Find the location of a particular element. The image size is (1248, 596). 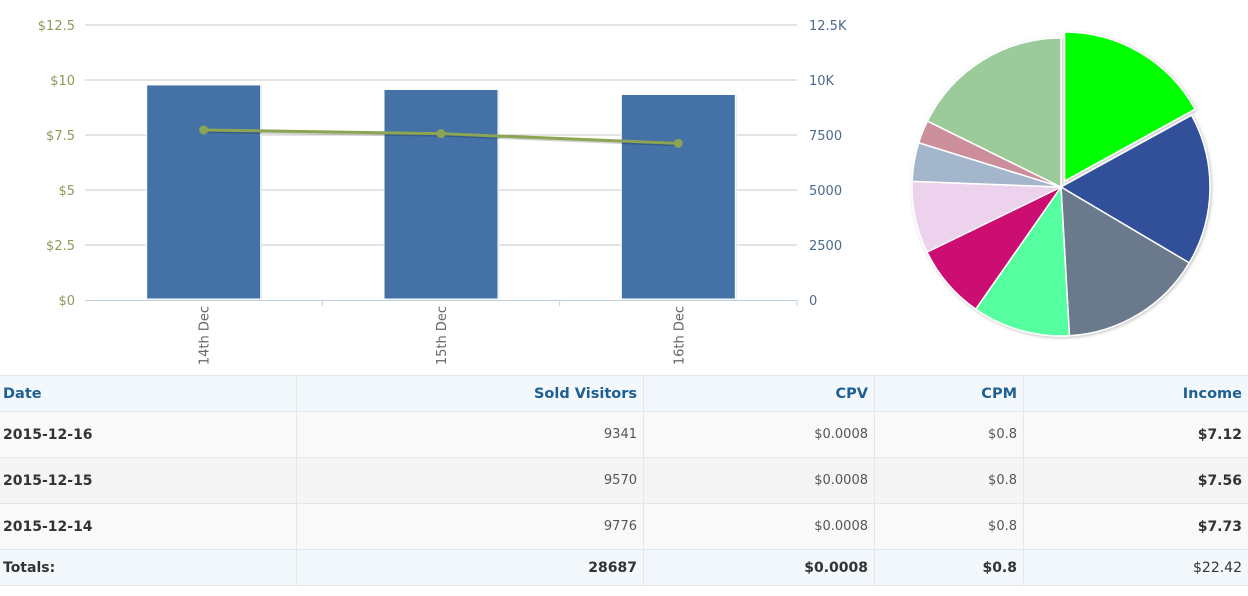

right-axis: 0 2500 5000 7500 10K 12.5K is located at coordinates (828, 164).